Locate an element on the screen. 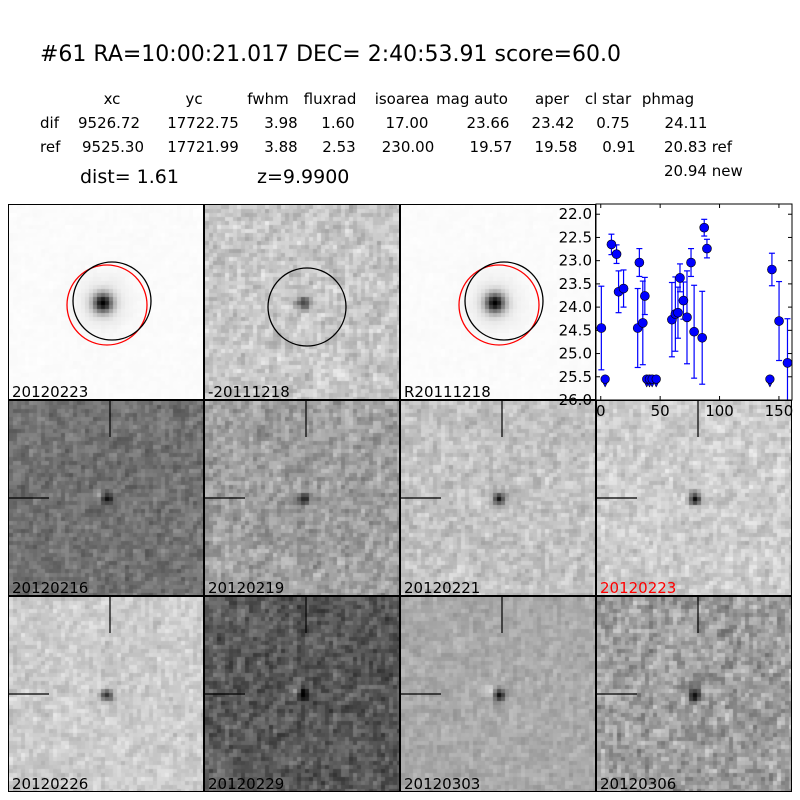 This screenshot has height=800, width=800. ref-xc: 9525.30 is located at coordinates (113, 147).